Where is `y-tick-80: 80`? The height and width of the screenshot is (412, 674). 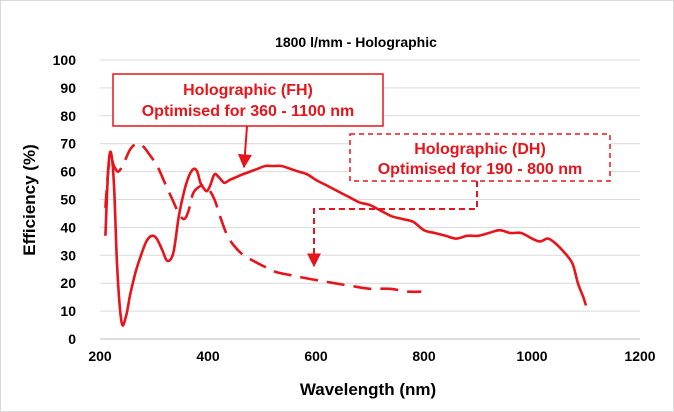
y-tick-80: 80 is located at coordinates (68, 116).